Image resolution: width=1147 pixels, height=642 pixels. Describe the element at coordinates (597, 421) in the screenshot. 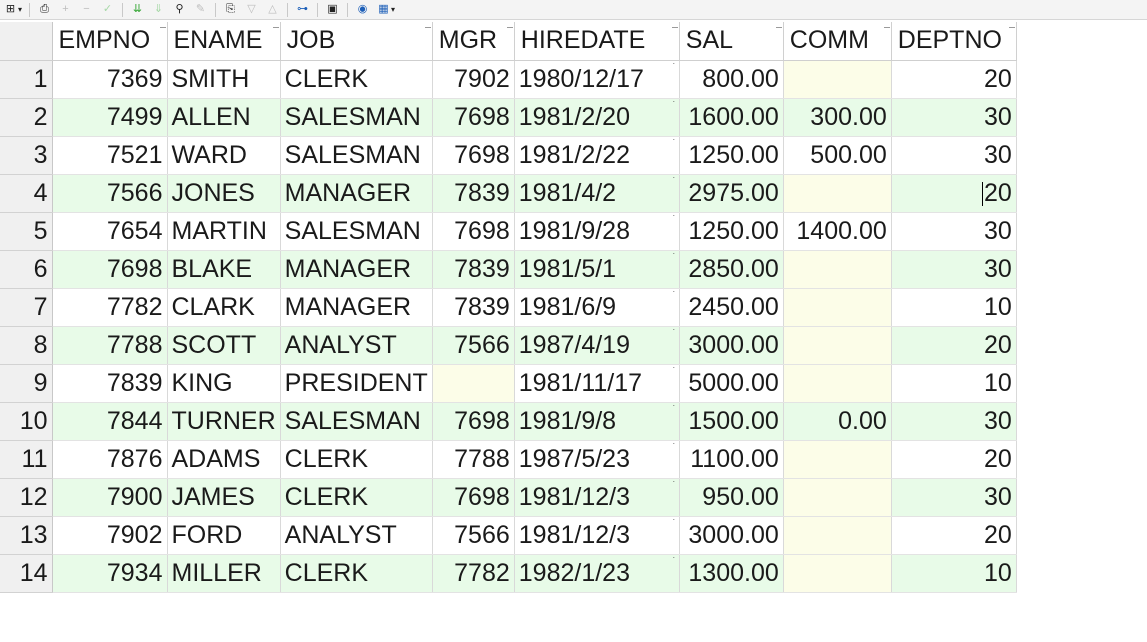

I see `cell-hiredate: 1981/9/8 ˙` at that location.